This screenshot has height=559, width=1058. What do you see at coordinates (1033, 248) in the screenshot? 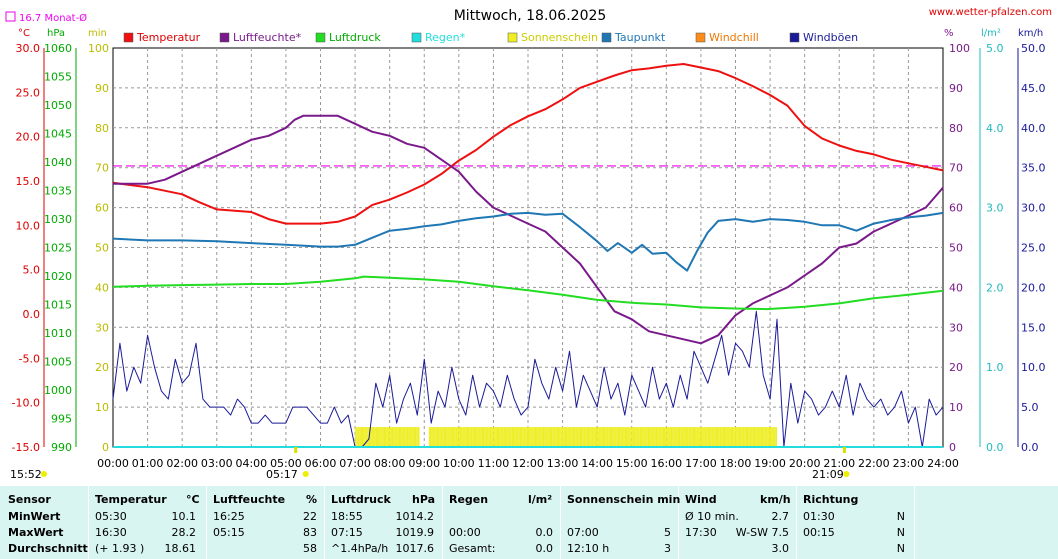
I see `wind-tick-label: 25.0` at bounding box center [1033, 248].